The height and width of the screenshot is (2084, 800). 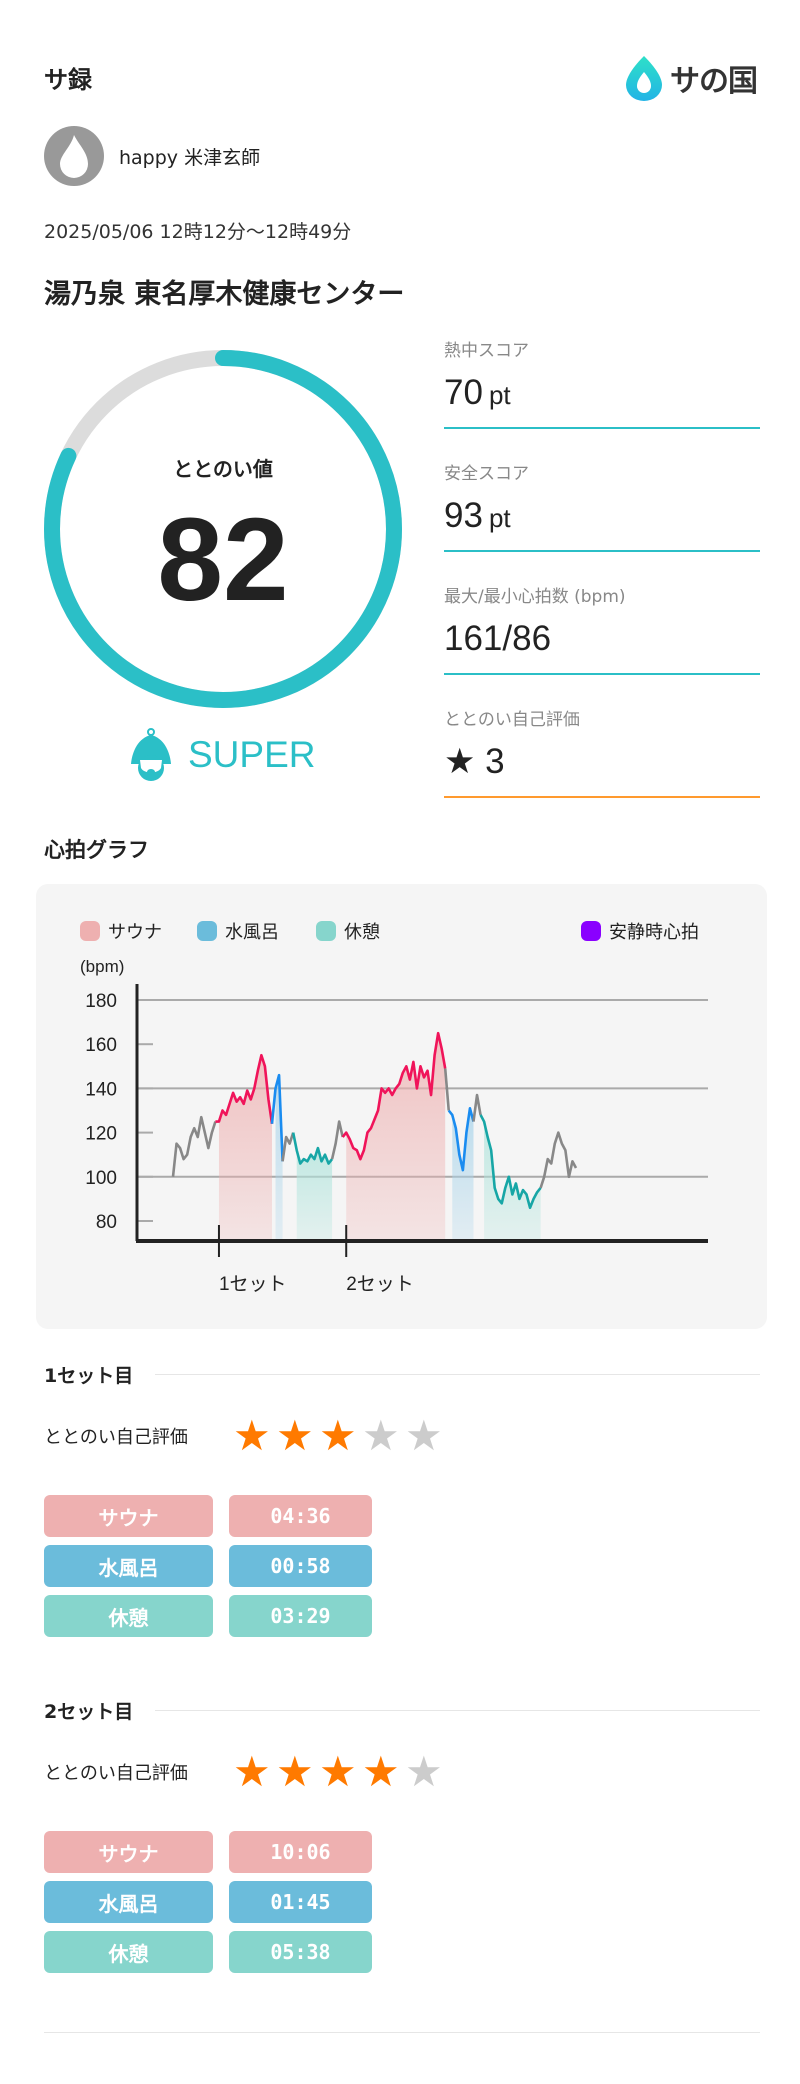 I want to click on metric-heart-rate: 最大/最小心拍数 (bpm) 161/86, so click(x=602, y=628).